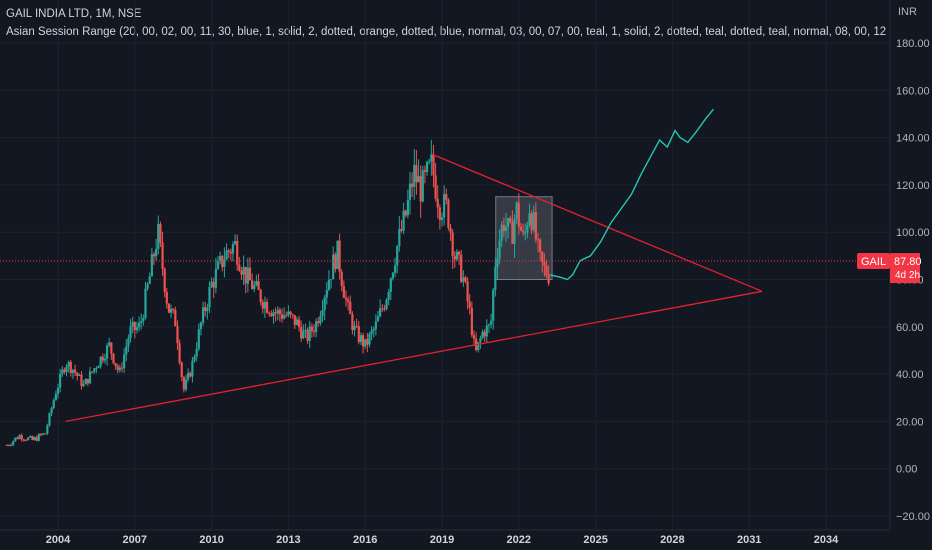 This screenshot has height=550, width=932. I want to click on y-tick-label: 20.00, so click(910, 422).